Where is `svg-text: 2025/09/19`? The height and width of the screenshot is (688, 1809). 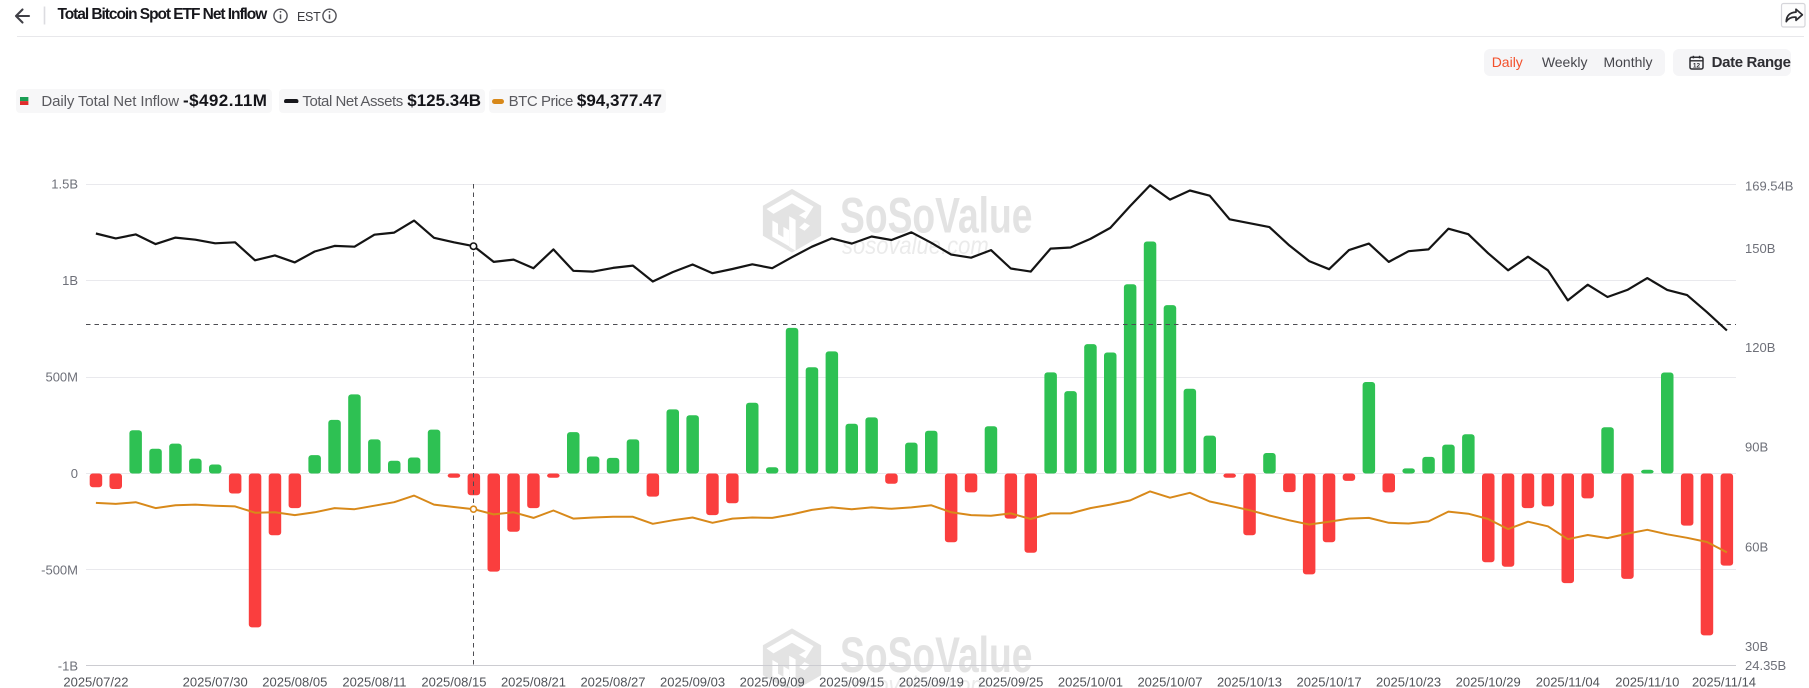
svg-text: 2025/09/19 is located at coordinates (931, 681).